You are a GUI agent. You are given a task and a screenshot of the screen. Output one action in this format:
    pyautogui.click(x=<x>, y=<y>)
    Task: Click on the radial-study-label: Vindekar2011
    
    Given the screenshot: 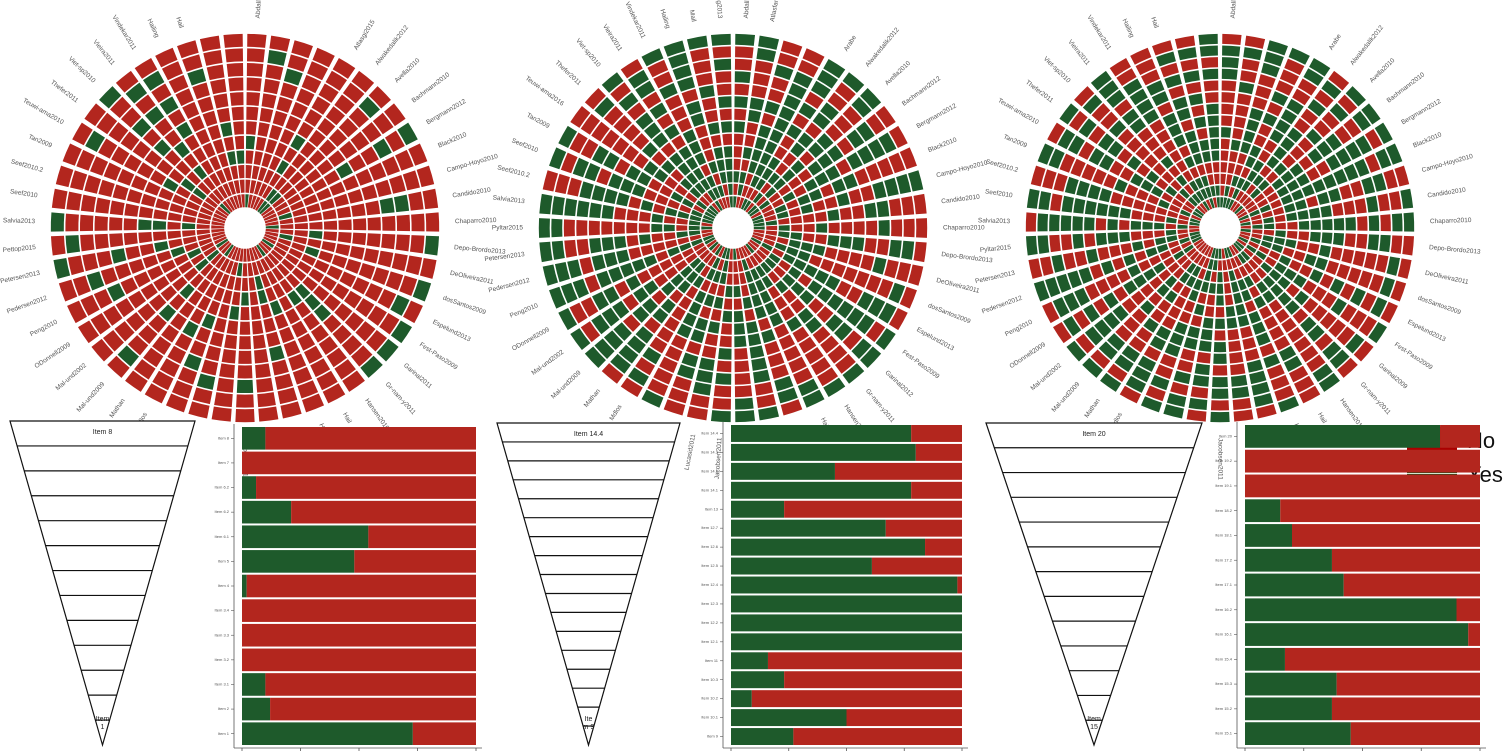 What is the action you would take?
    pyautogui.click(x=123, y=33)
    